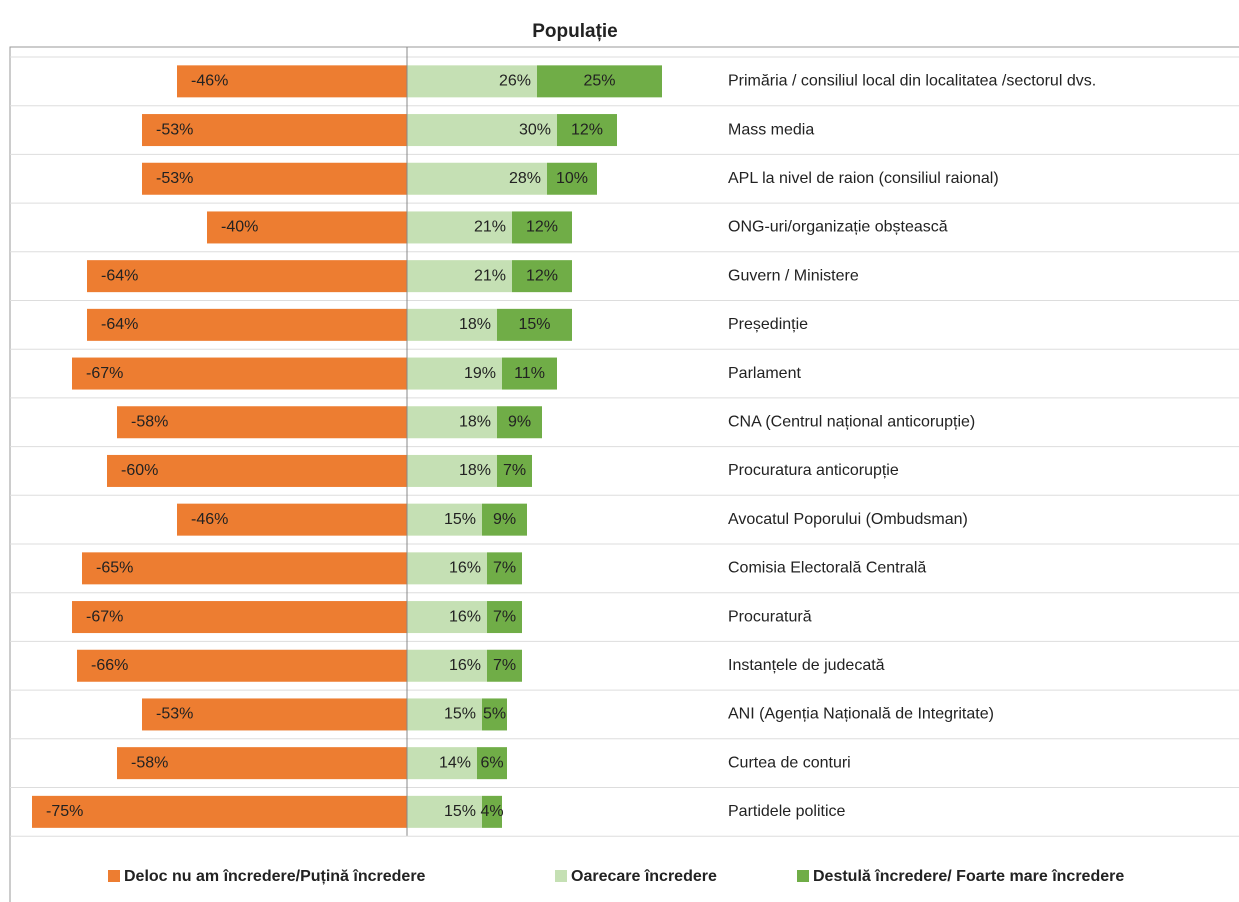 This screenshot has width=1239, height=902. What do you see at coordinates (109, 665) in the screenshot?
I see `value-label: -66%` at bounding box center [109, 665].